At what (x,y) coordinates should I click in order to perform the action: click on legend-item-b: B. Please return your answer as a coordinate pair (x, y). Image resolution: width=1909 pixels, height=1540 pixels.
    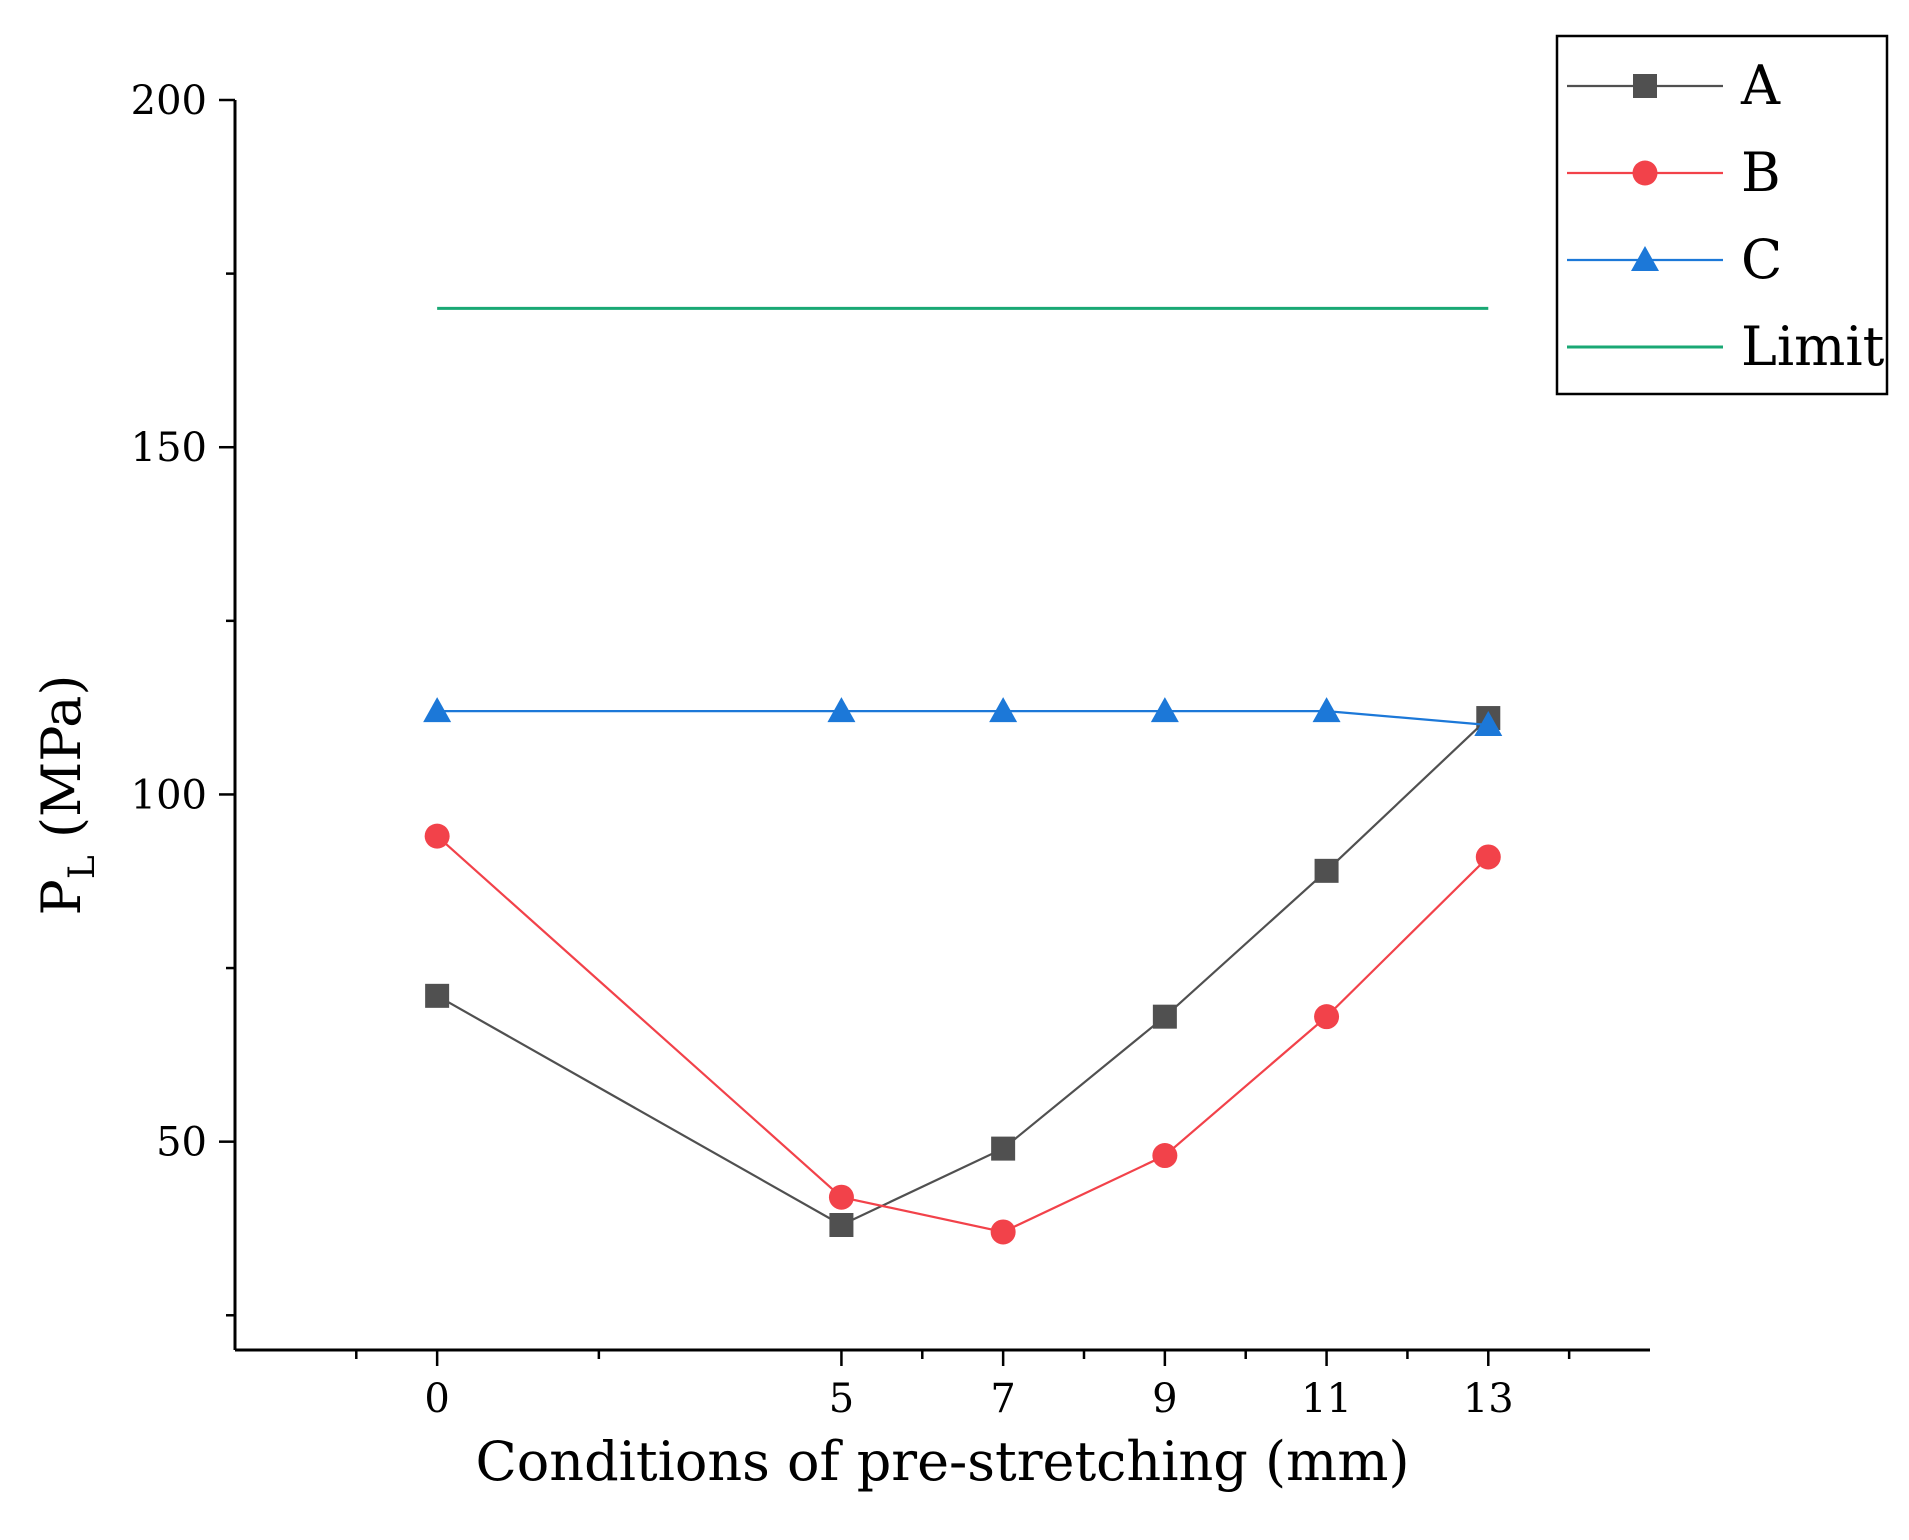
    Looking at the image, I should click on (1674, 172).